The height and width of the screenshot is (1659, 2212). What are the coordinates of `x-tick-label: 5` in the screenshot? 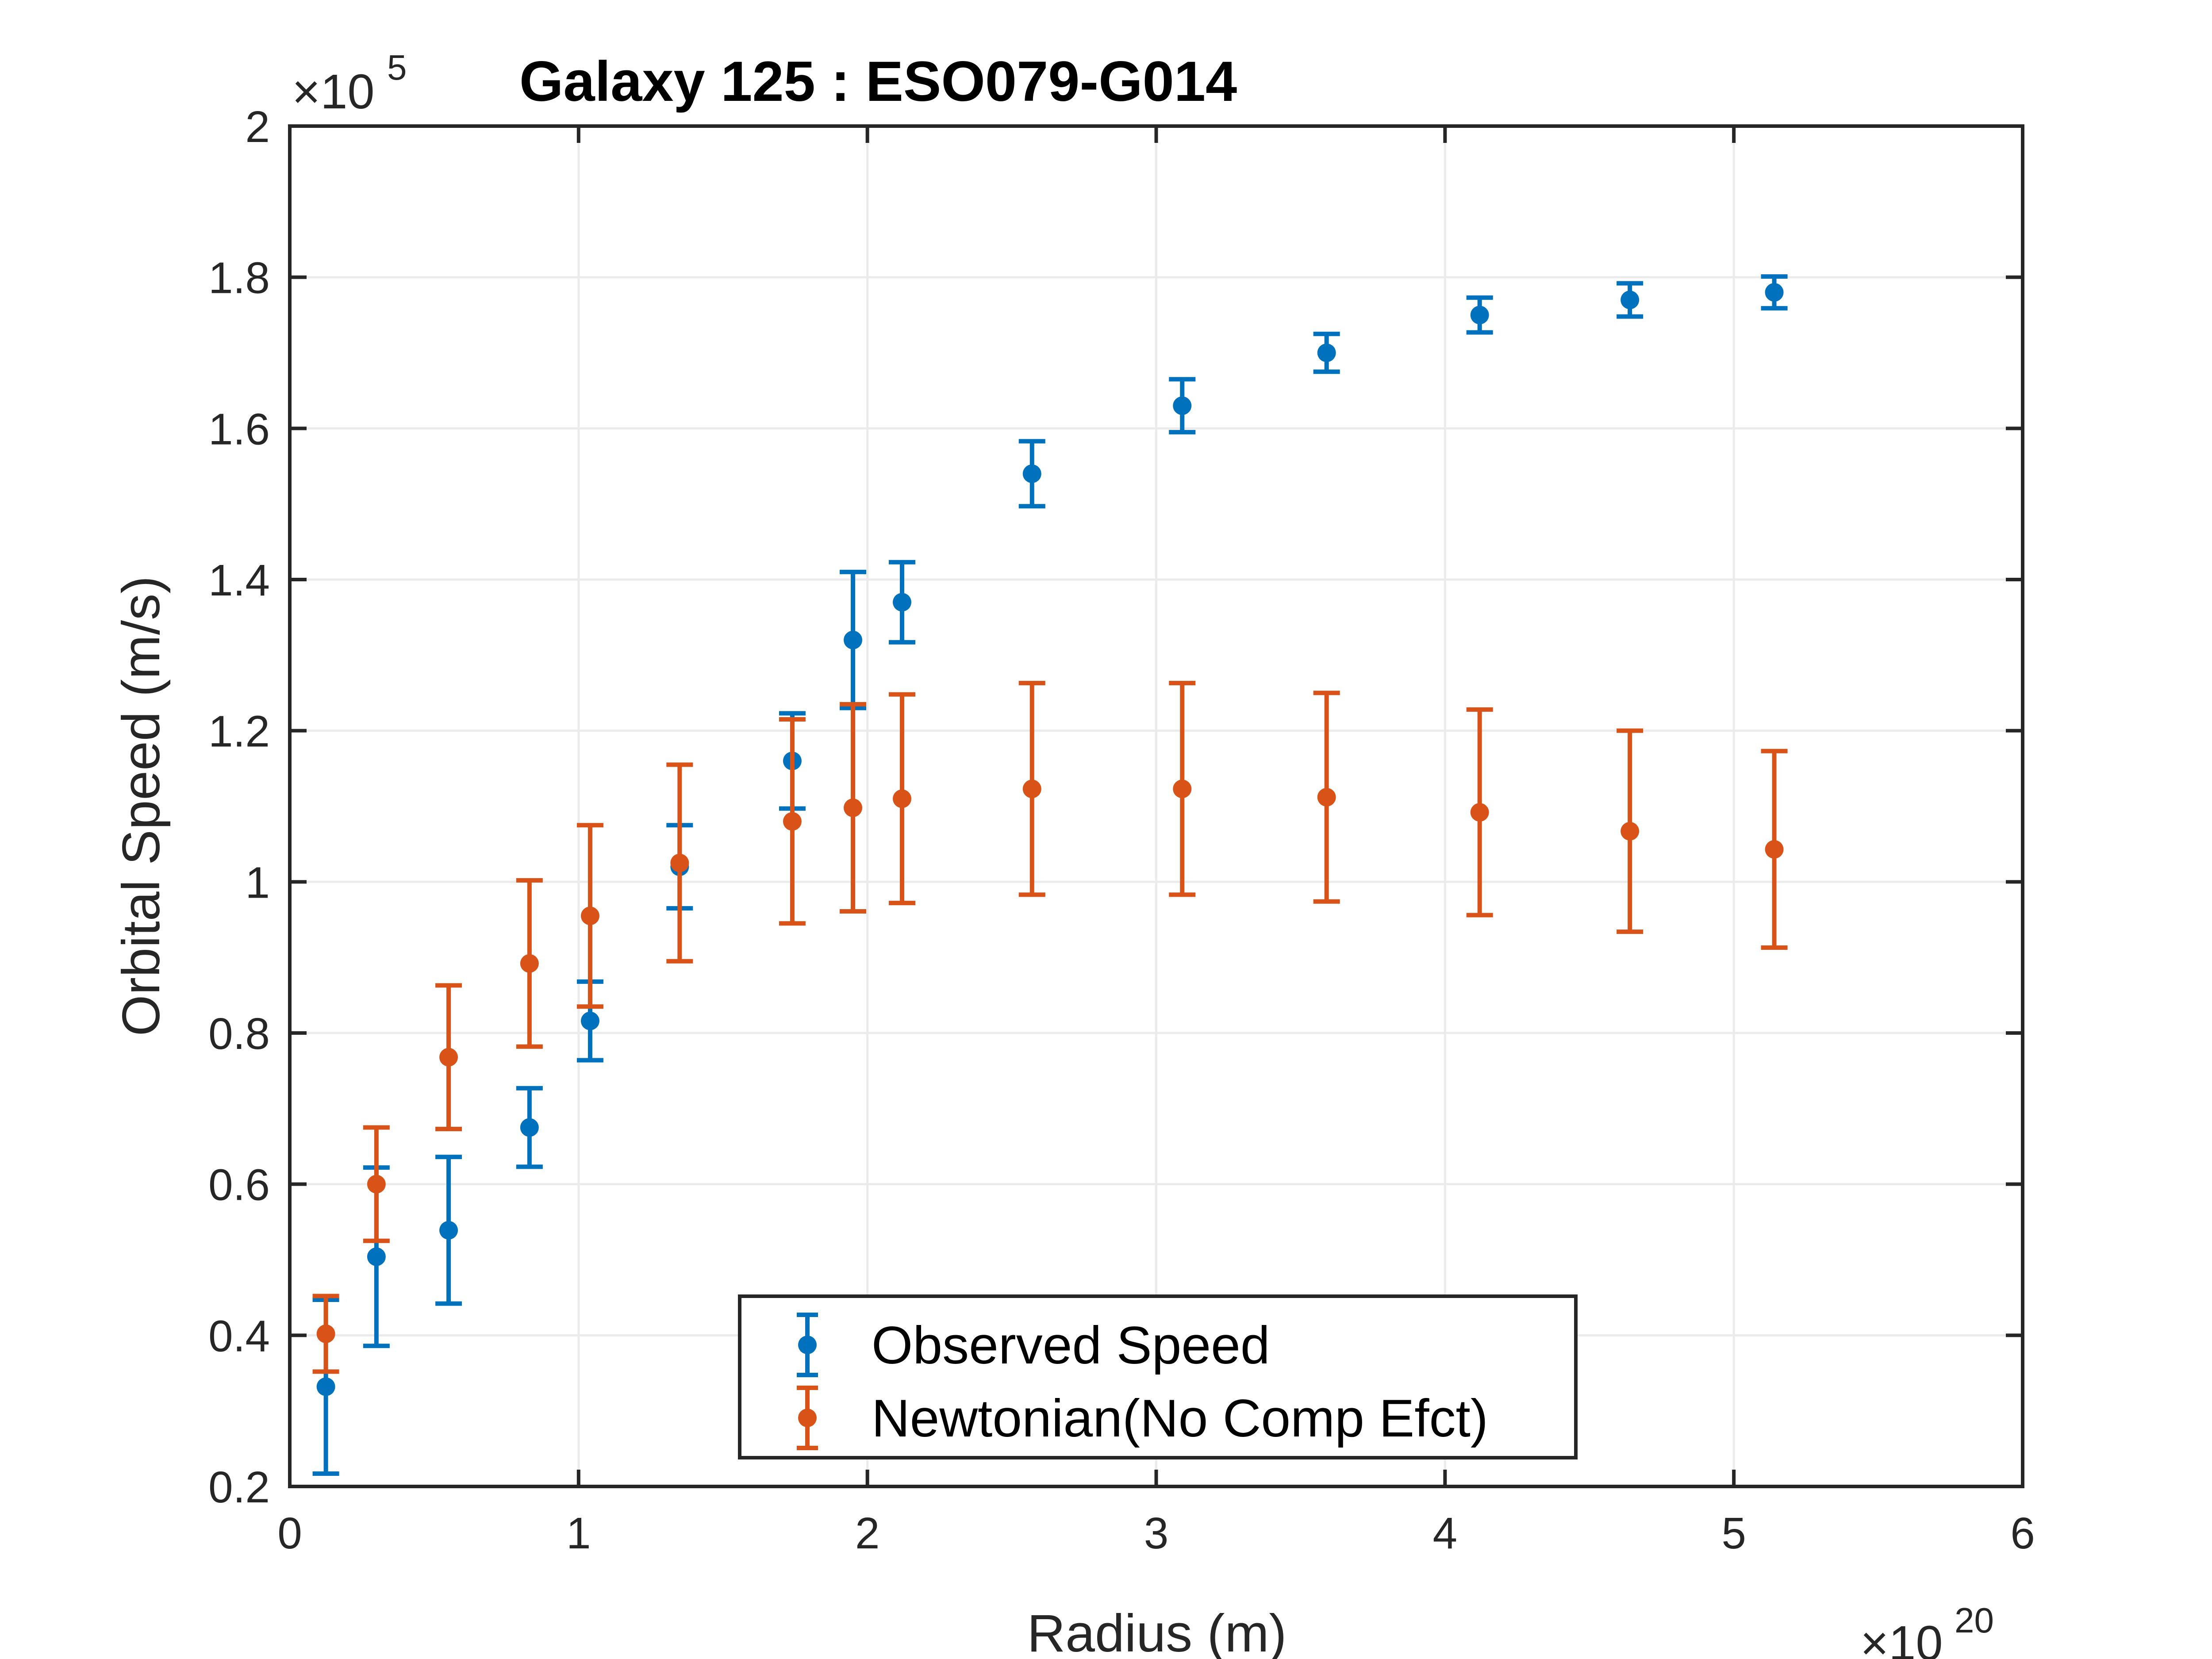 It's located at (1734, 1534).